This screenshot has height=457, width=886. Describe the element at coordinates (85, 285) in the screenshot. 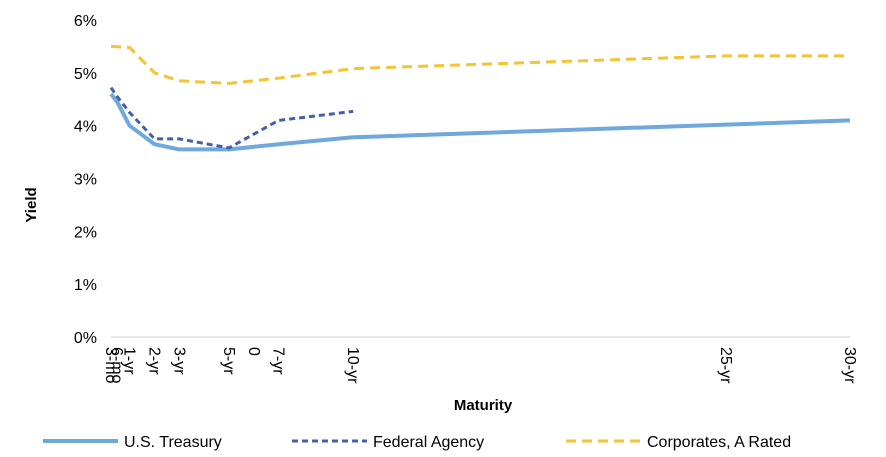

I see `y-tick-label: 1%` at that location.